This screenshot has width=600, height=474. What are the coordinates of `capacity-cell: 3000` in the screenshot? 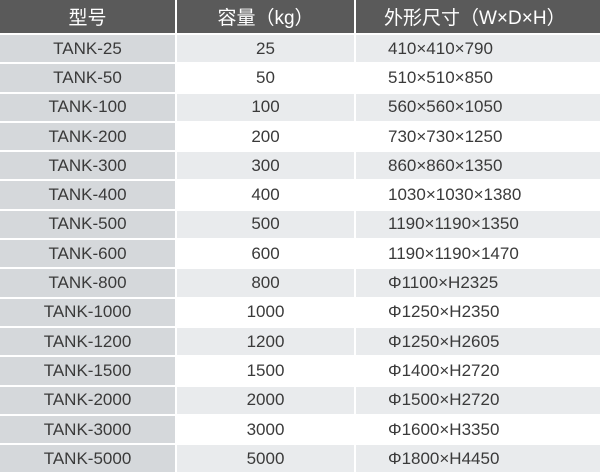 It's located at (266, 430).